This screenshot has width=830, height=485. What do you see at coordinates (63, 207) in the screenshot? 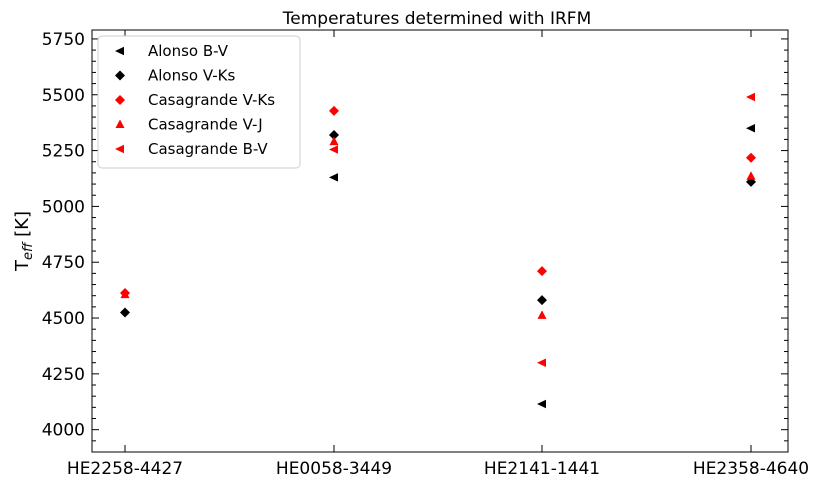
I see `y-tick-label: 5000` at bounding box center [63, 207].